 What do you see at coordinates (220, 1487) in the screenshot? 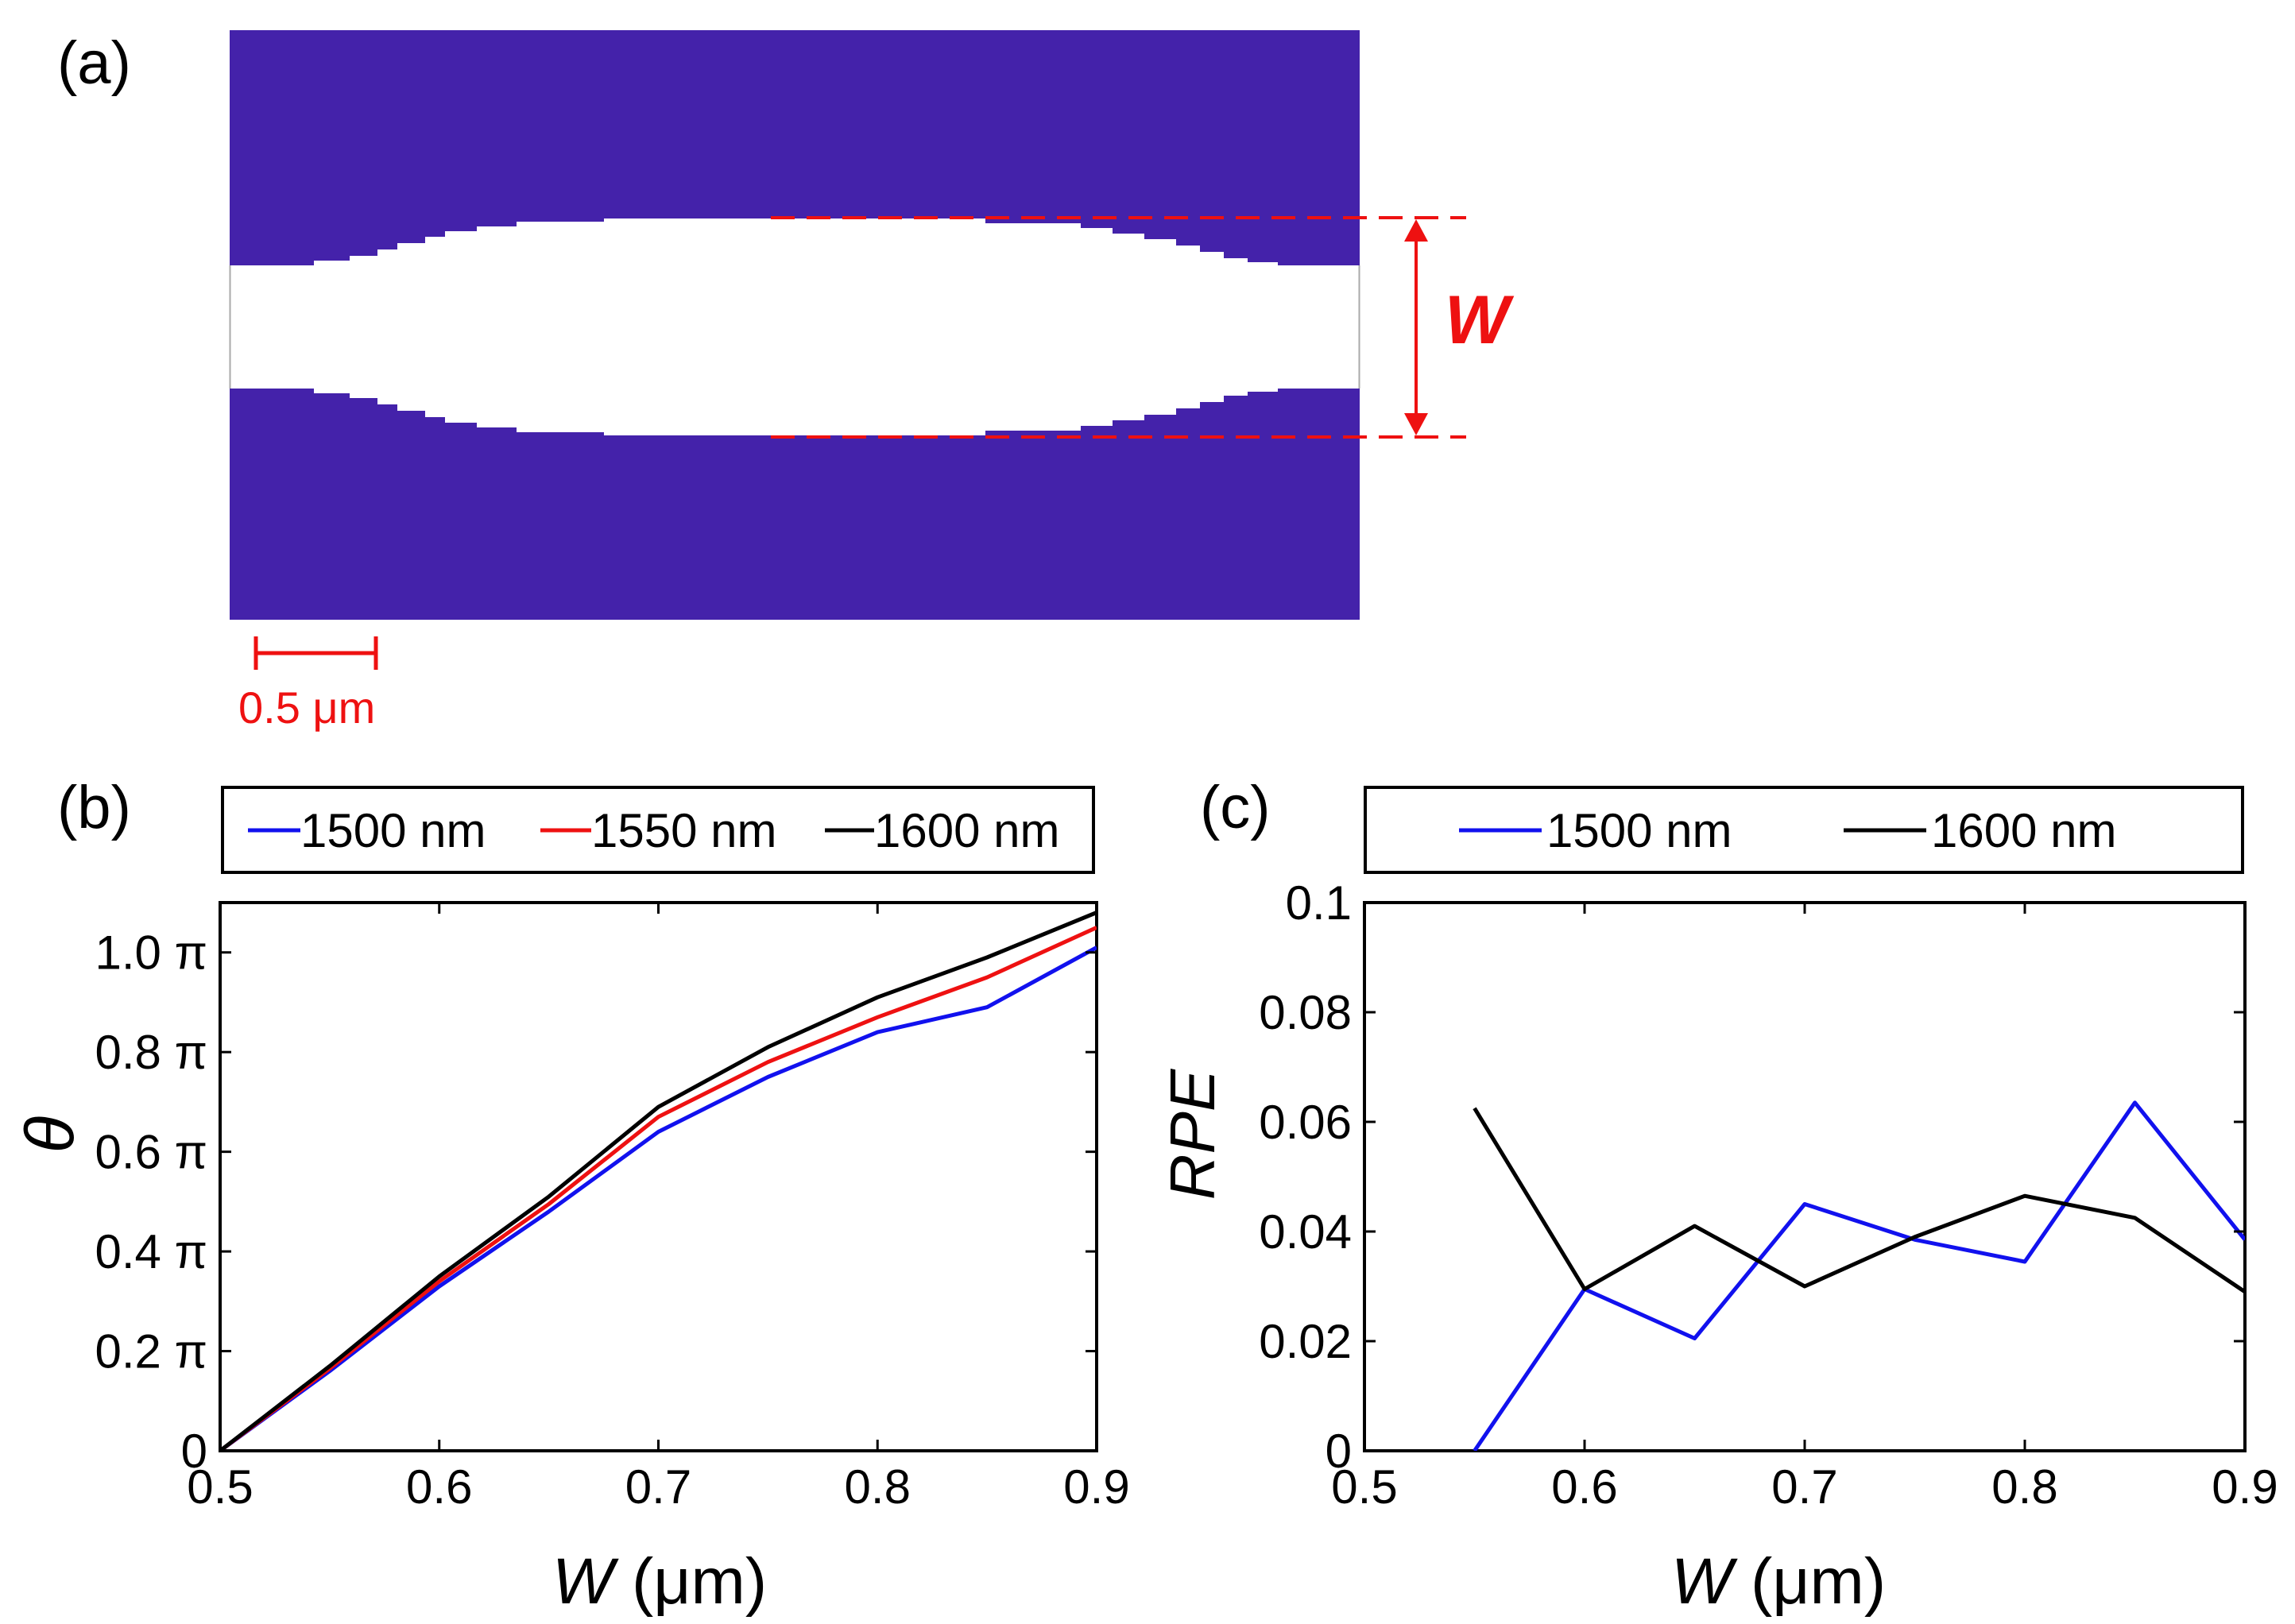
I see `x-tick-label-b: 0.5` at bounding box center [220, 1487].